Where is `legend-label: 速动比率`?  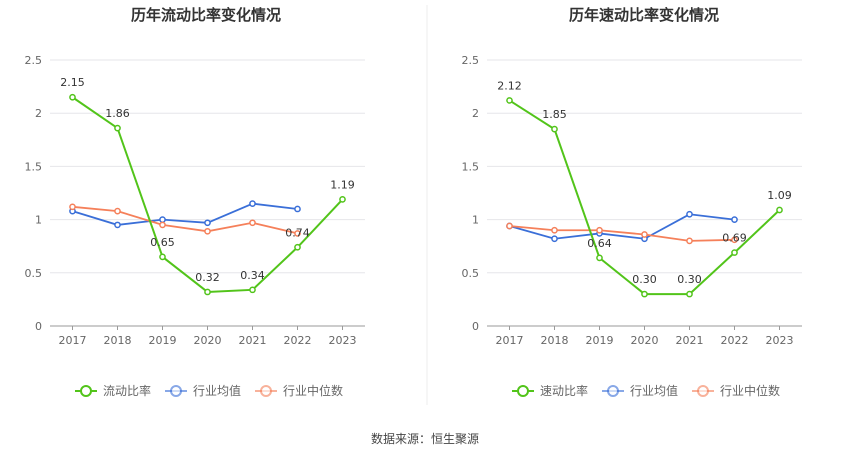 legend-label: 速动比率 is located at coordinates (564, 390).